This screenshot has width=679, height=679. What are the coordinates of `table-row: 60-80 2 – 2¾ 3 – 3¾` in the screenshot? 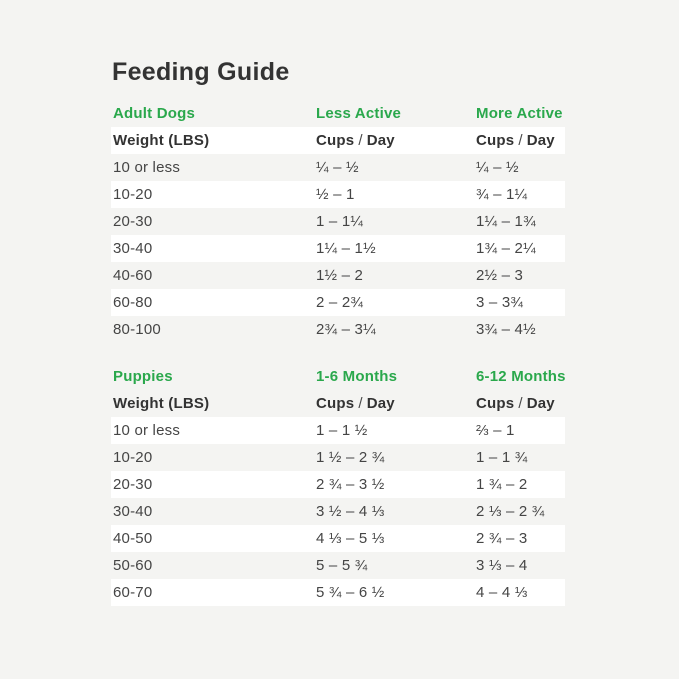 It's located at (338, 302).